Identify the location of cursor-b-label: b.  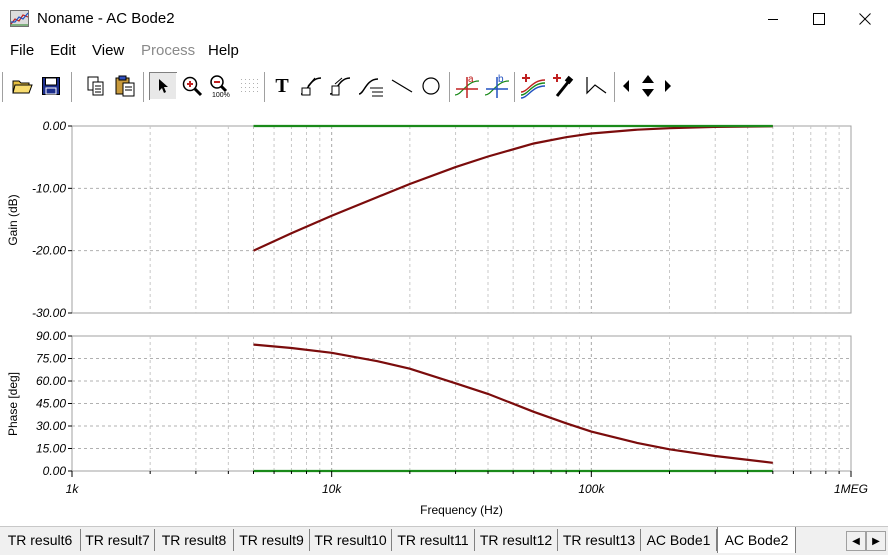
(501, 79).